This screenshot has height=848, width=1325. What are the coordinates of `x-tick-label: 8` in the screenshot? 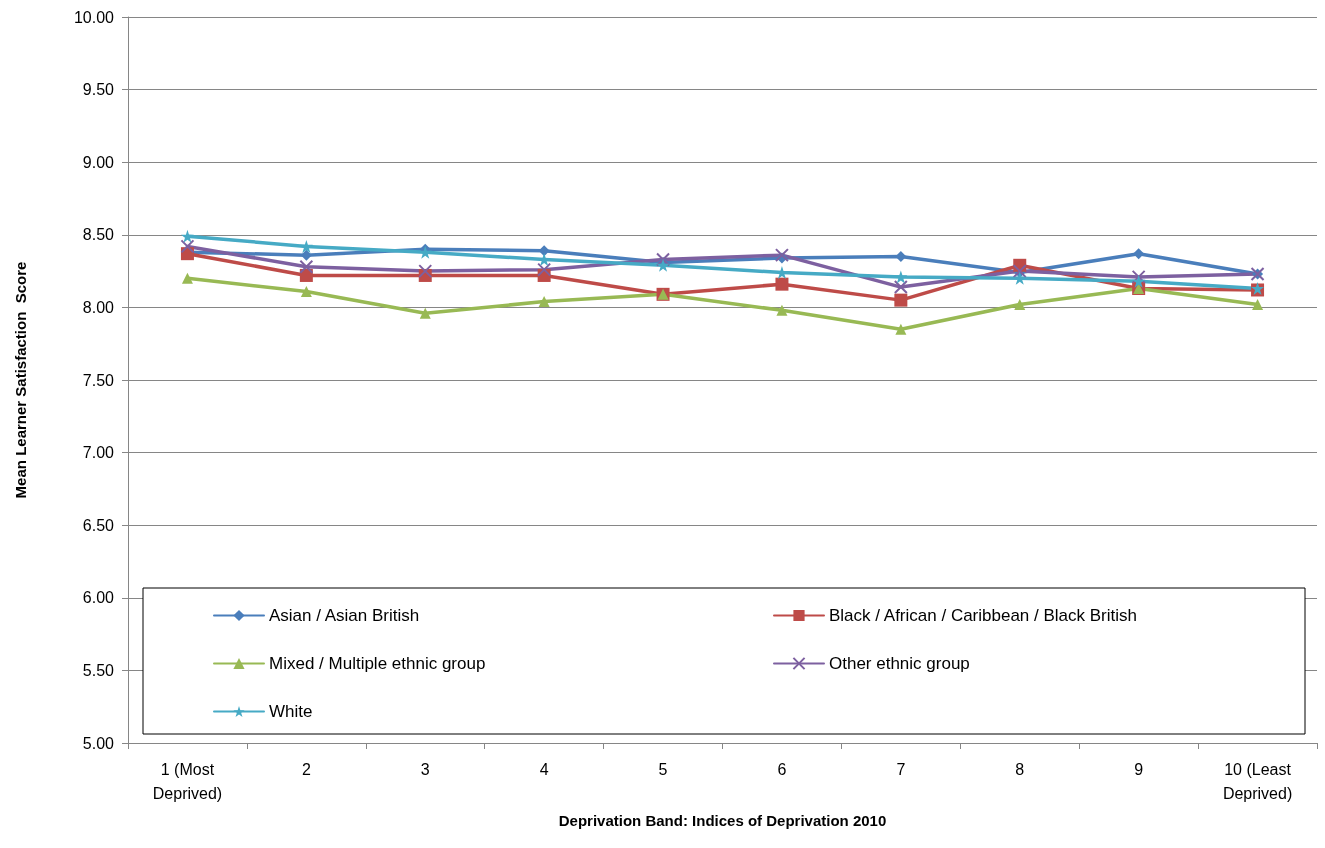 It's located at (1020, 769).